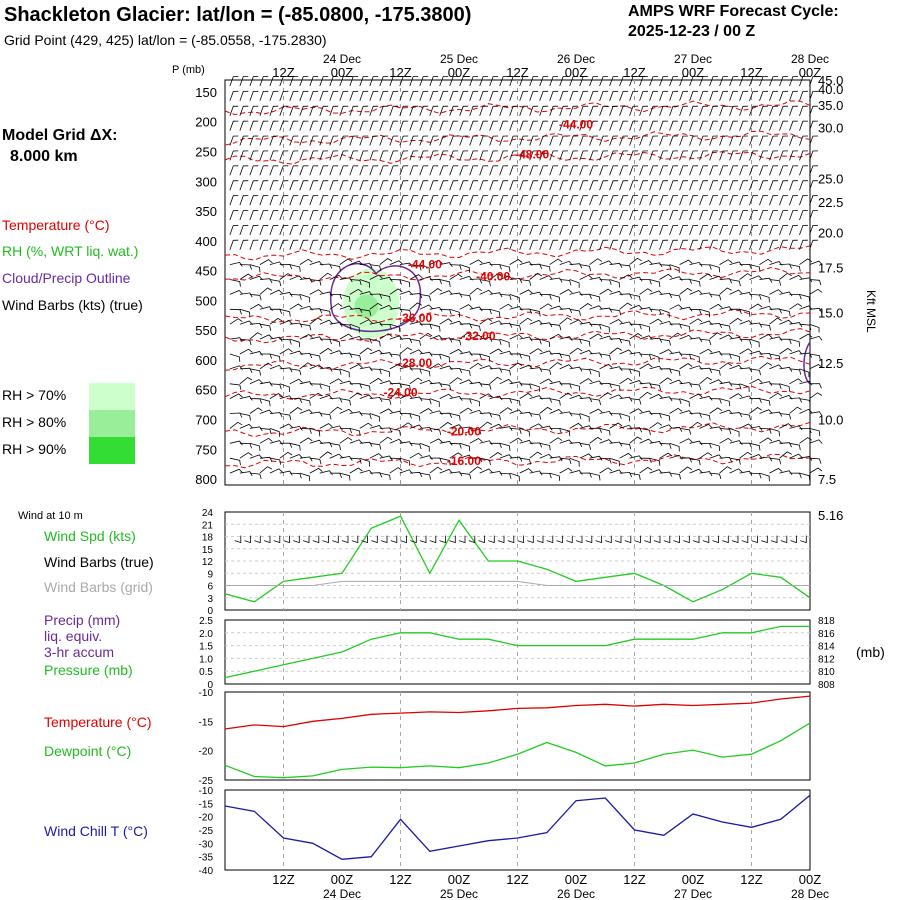 The image size is (900, 900). Describe the element at coordinates (99, 562) in the screenshot. I see `legend-wind-barbs-true: Wind Barbs (true)` at that location.